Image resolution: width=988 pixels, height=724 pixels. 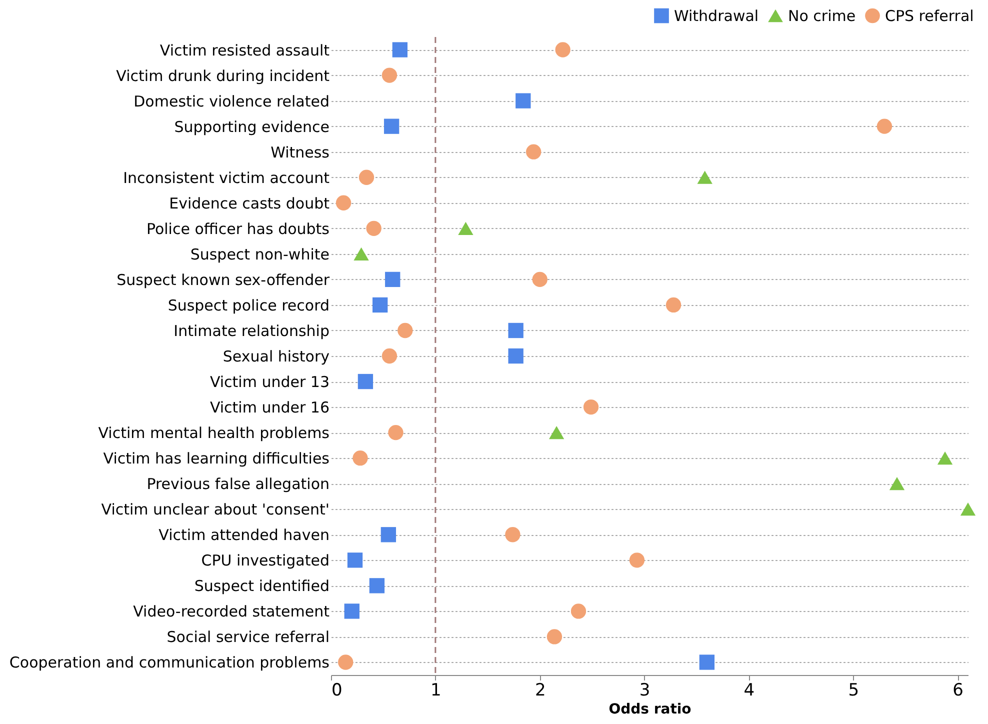 What do you see at coordinates (262, 586) in the screenshot?
I see `y-tick-label: Suspect identified` at bounding box center [262, 586].